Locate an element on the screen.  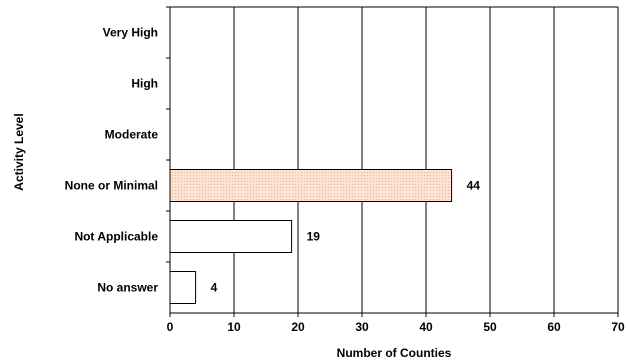
x-tick-label: 60 is located at coordinates (554, 327).